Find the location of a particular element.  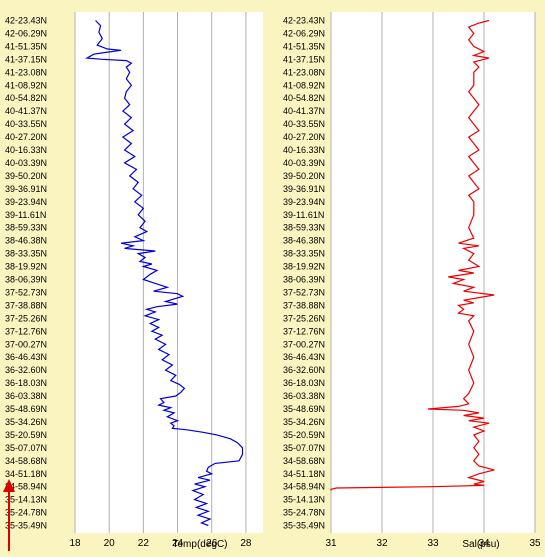

salinity-latitude-label: 34-51.18N is located at coordinates (304, 474).